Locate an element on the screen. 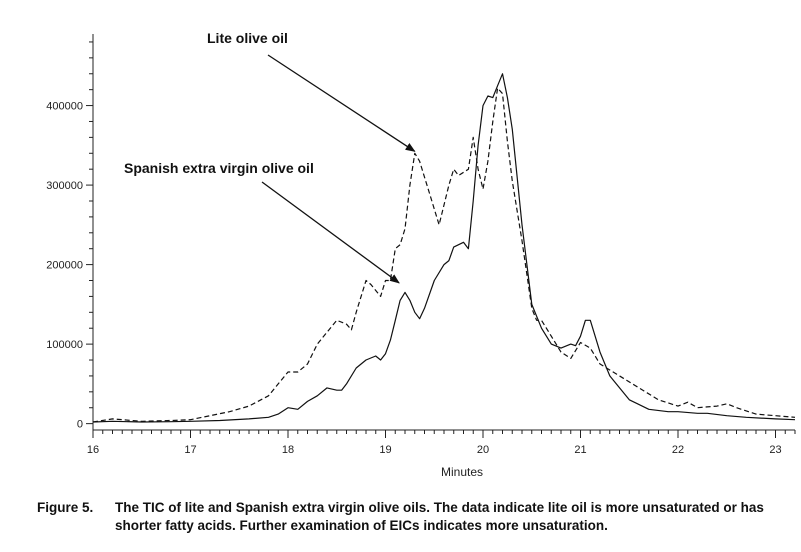  annotation-spanish-evoo: Spanish extra virgin olive oil is located at coordinates (219, 168).